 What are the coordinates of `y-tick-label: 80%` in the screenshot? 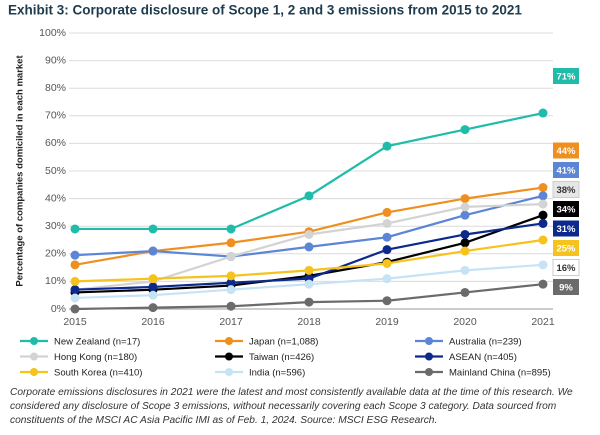 It's located at (55, 88).